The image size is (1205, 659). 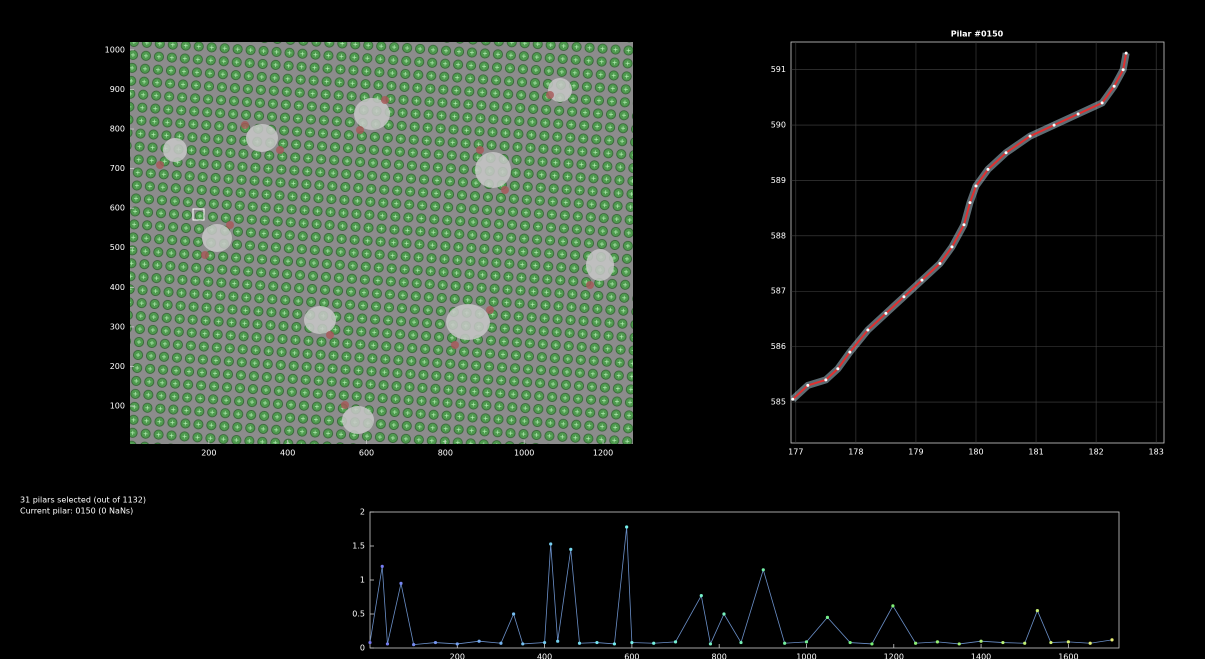 What do you see at coordinates (117, 406) in the screenshot?
I see `y-tick-label: 100` at bounding box center [117, 406].